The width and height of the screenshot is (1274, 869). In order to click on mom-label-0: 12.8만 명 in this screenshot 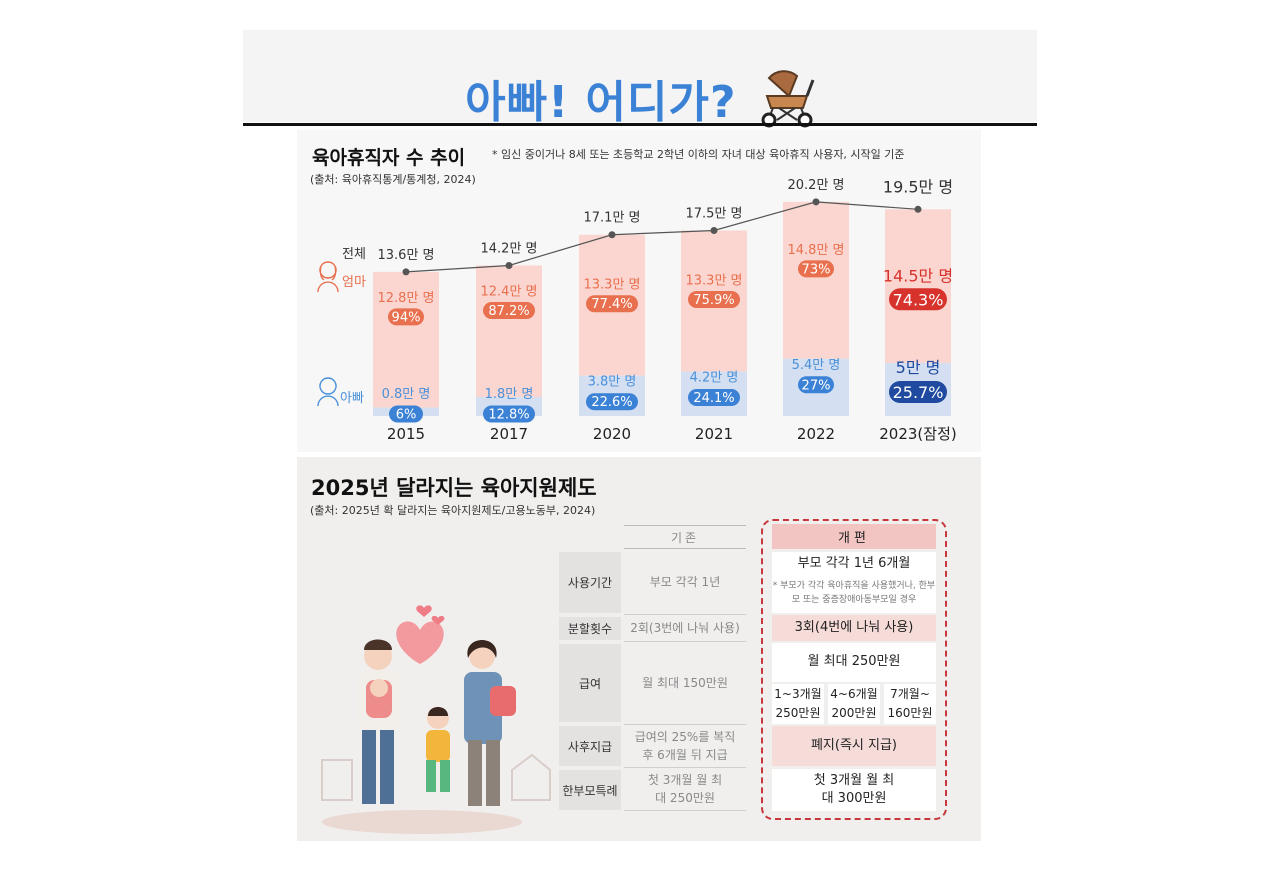, I will do `click(406, 298)`.